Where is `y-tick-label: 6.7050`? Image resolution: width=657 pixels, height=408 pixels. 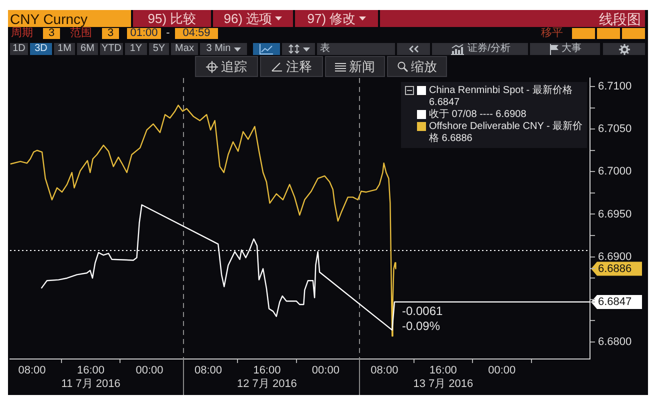 y-tick-label: 6.7050 is located at coordinates (615, 129).